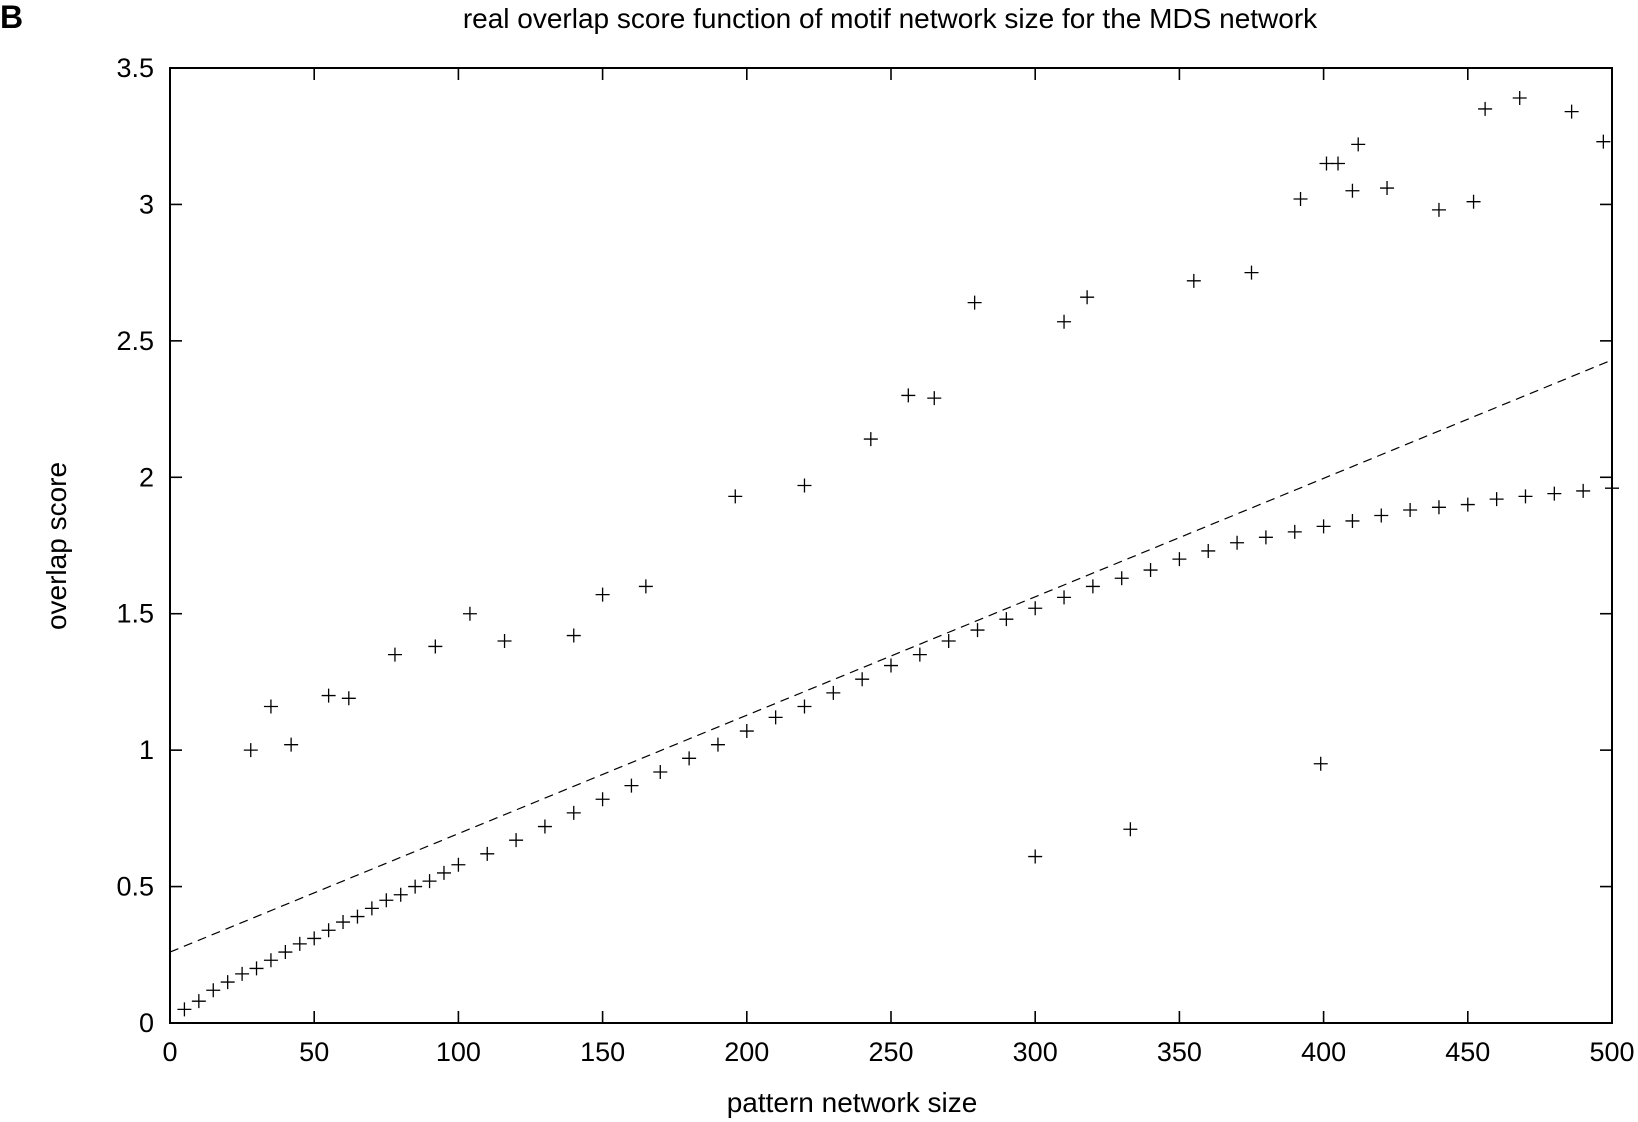  What do you see at coordinates (135, 887) in the screenshot?
I see `y-tick-label: 0.5` at bounding box center [135, 887].